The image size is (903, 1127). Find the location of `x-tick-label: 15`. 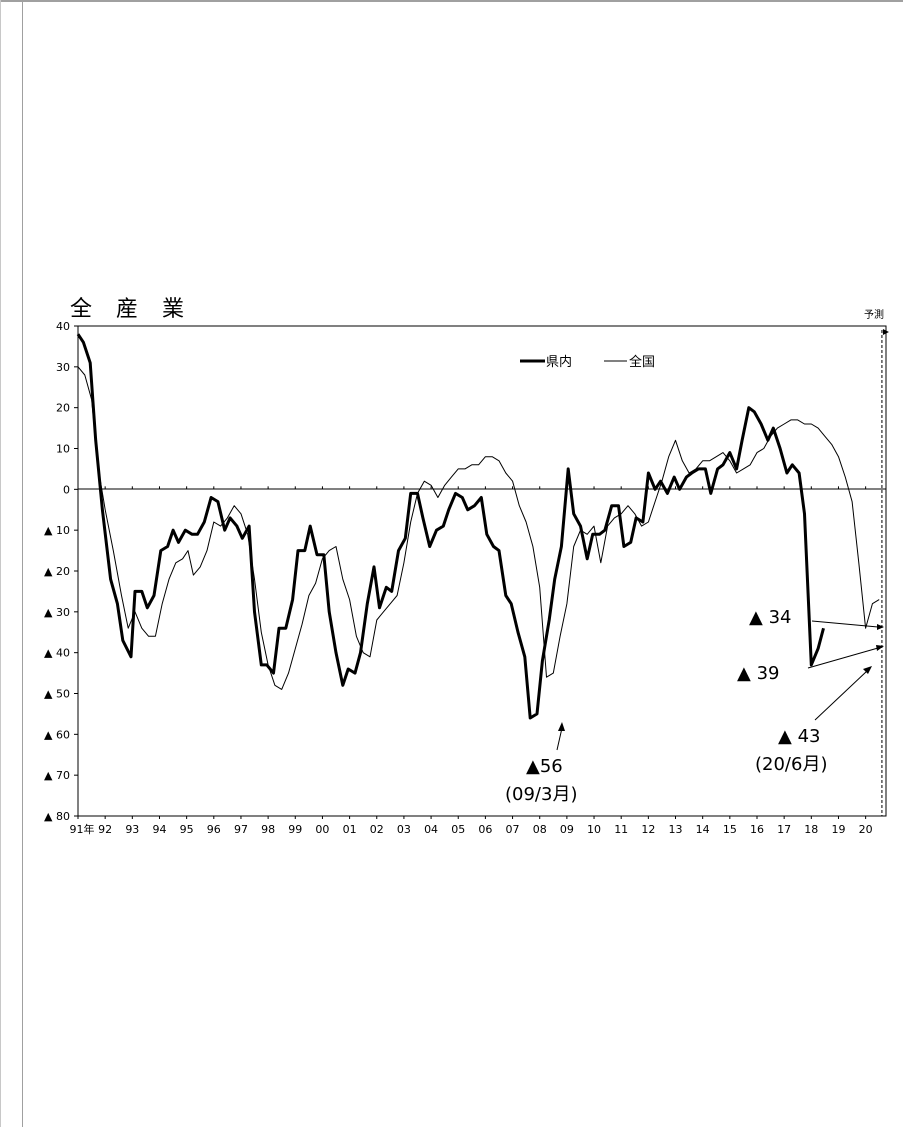

x-tick-label: 15 is located at coordinates (730, 829).